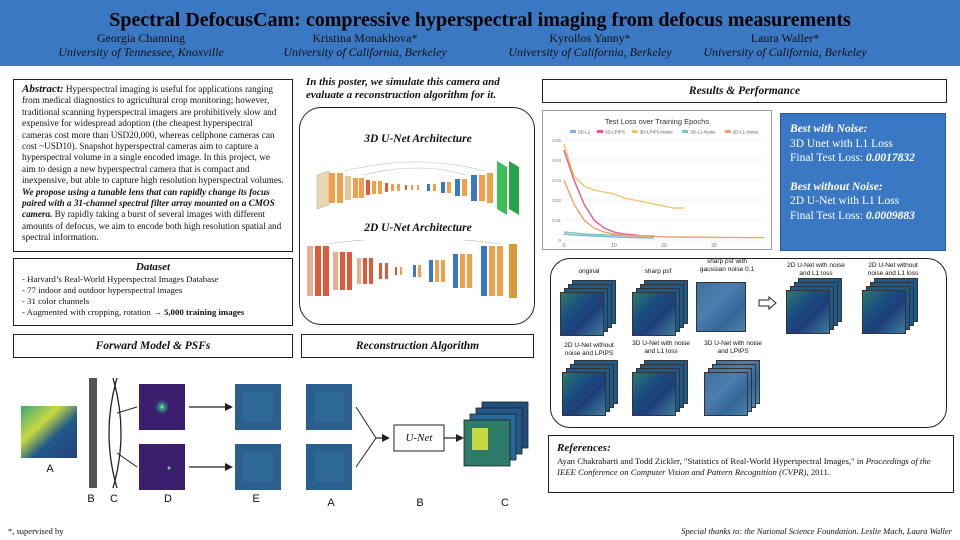 This screenshot has height=540, width=960. I want to click on y-tick-label: 0, so click(559, 240).